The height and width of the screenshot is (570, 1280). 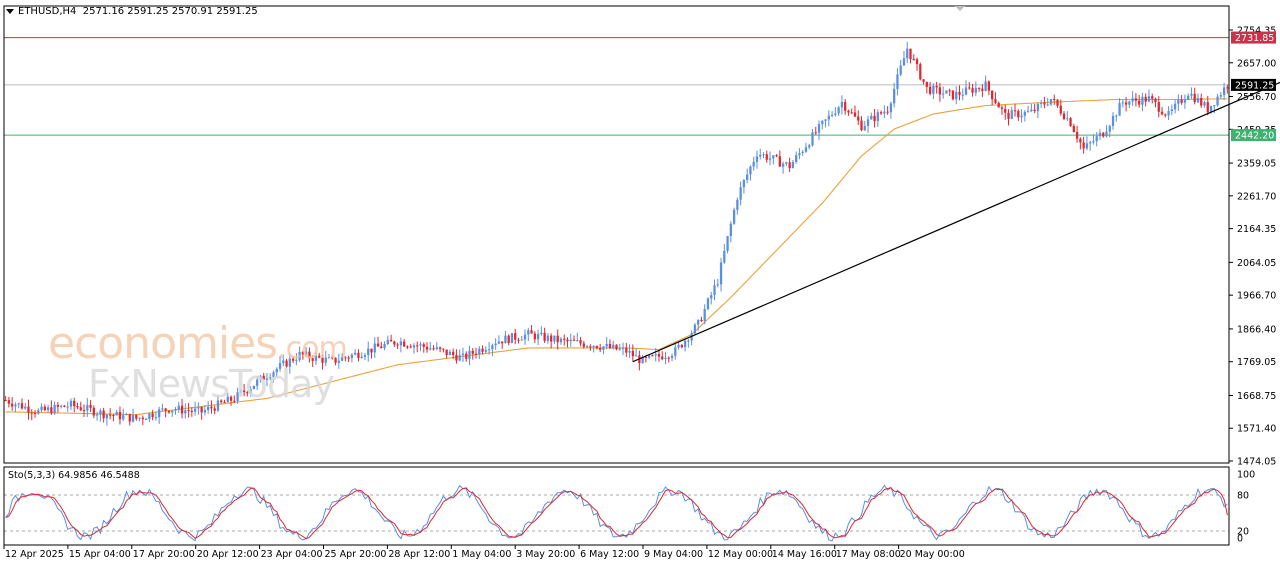 What do you see at coordinates (673, 554) in the screenshot?
I see `time-tick-label: 9 May 04:00` at bounding box center [673, 554].